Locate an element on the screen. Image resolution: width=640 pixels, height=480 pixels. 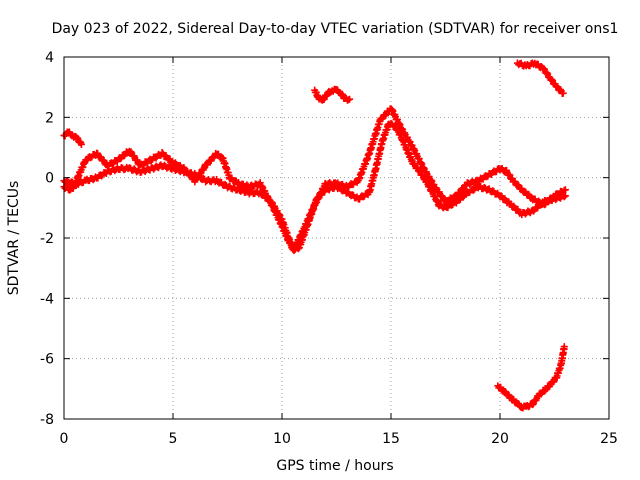
x-axis-label: GPS time / hours is located at coordinates (334, 466).